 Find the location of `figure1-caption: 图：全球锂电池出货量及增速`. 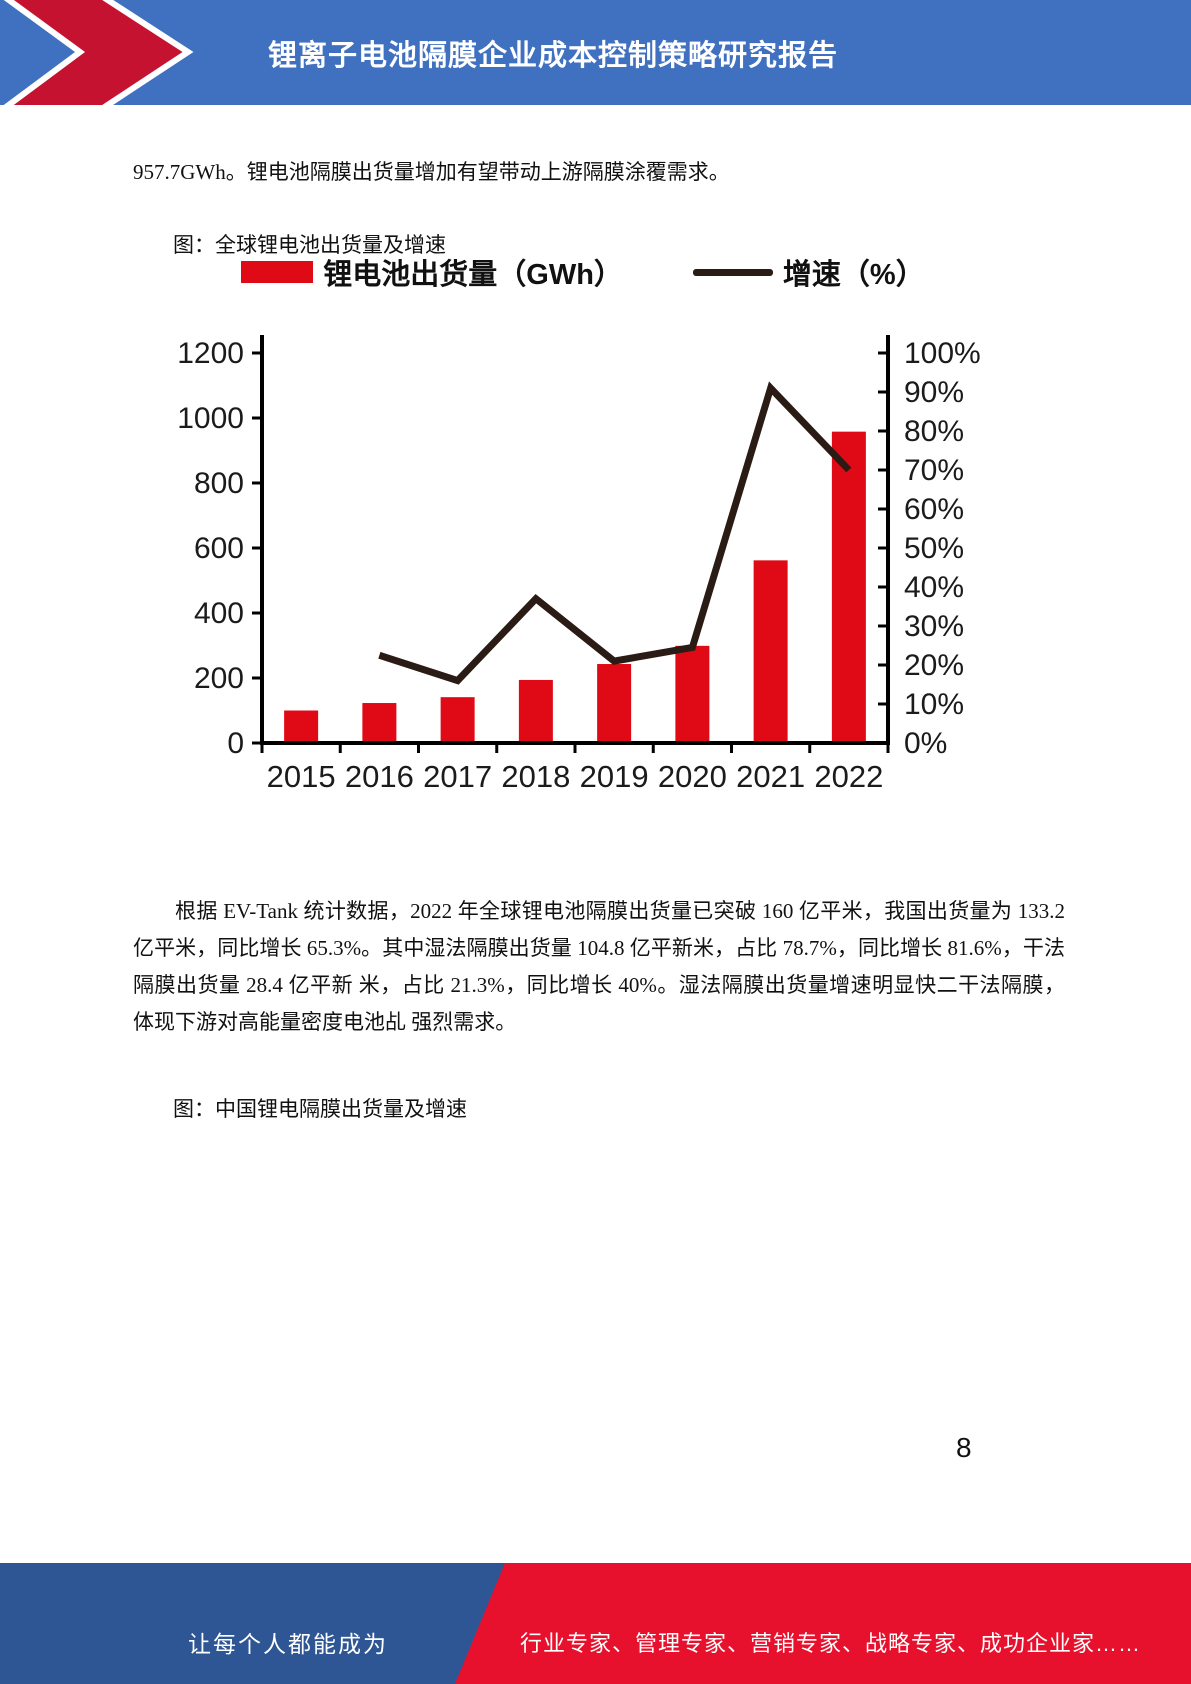

figure1-caption: 图：全球锂电池出货量及增速 is located at coordinates (309, 245).